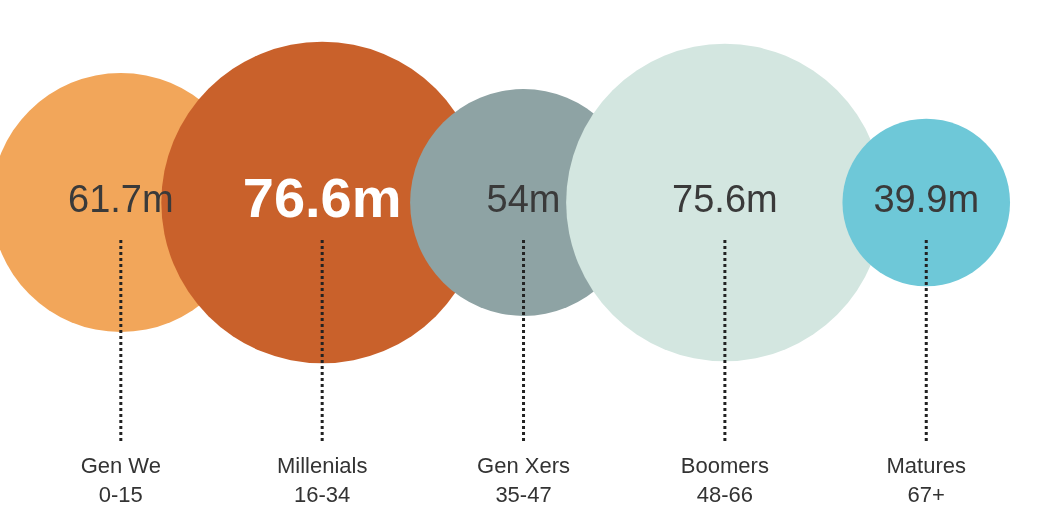 The height and width of the screenshot is (530, 1037). What do you see at coordinates (322, 197) in the screenshot?
I see `data-label: 76.6m` at bounding box center [322, 197].